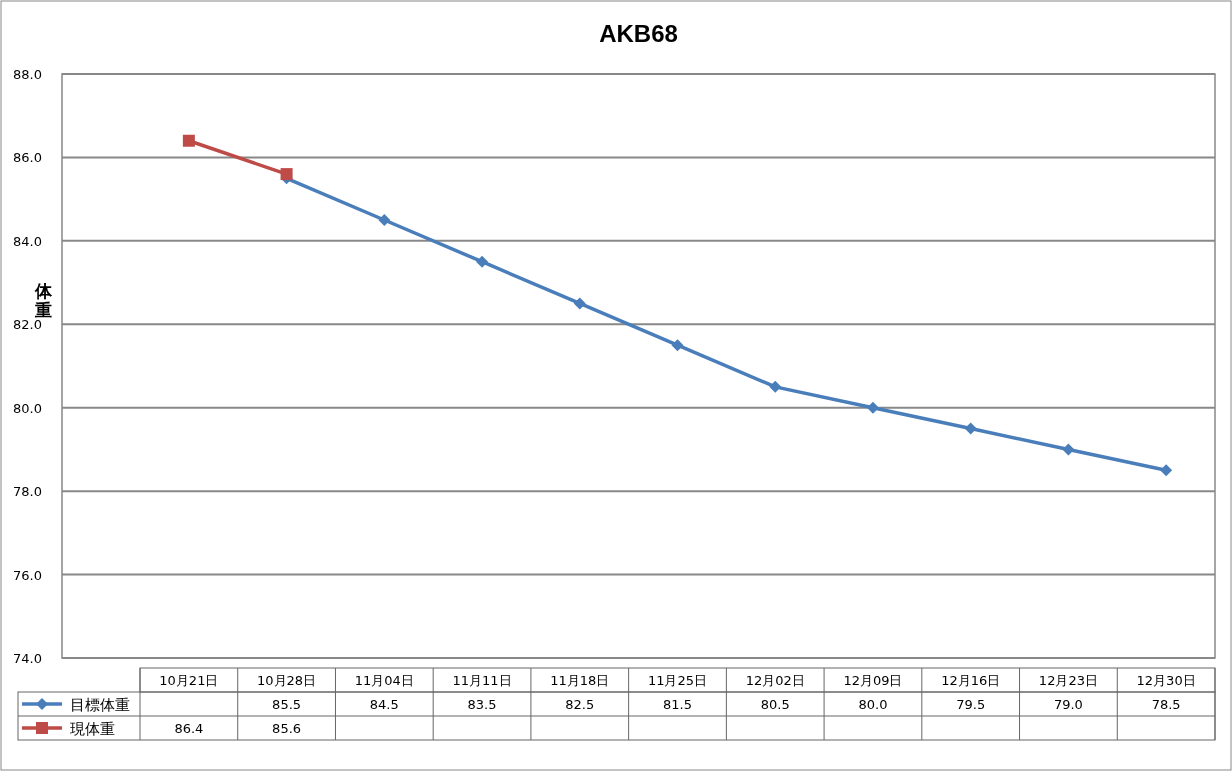 The width and height of the screenshot is (1232, 771). Describe the element at coordinates (27, 158) in the screenshot. I see `y-tick-label: 86.0` at that location.